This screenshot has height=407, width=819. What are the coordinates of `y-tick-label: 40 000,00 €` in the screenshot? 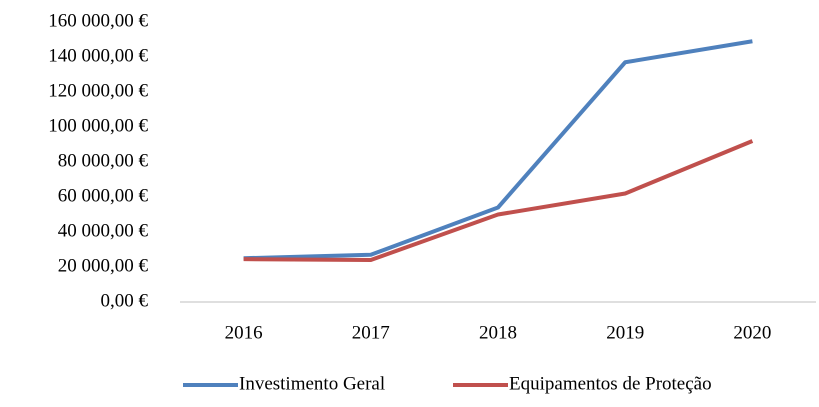 It's located at (103, 230).